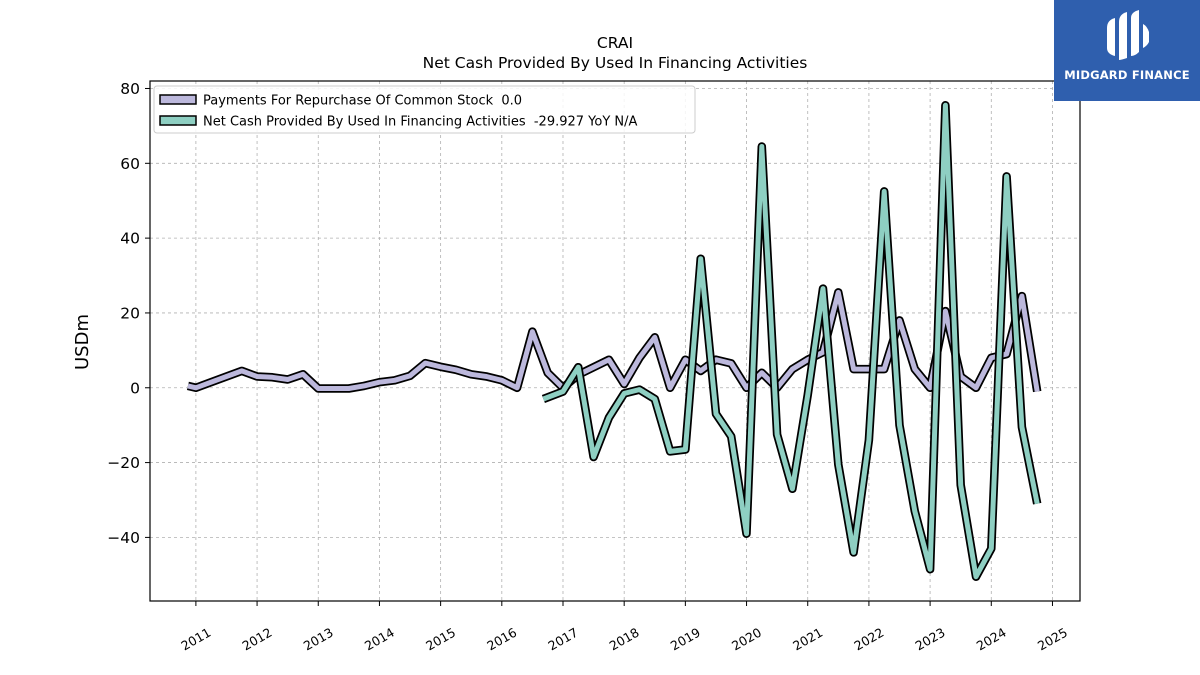 The image size is (1200, 675). Describe the element at coordinates (615, 43) in the screenshot. I see `chart-title: CRAI` at that location.